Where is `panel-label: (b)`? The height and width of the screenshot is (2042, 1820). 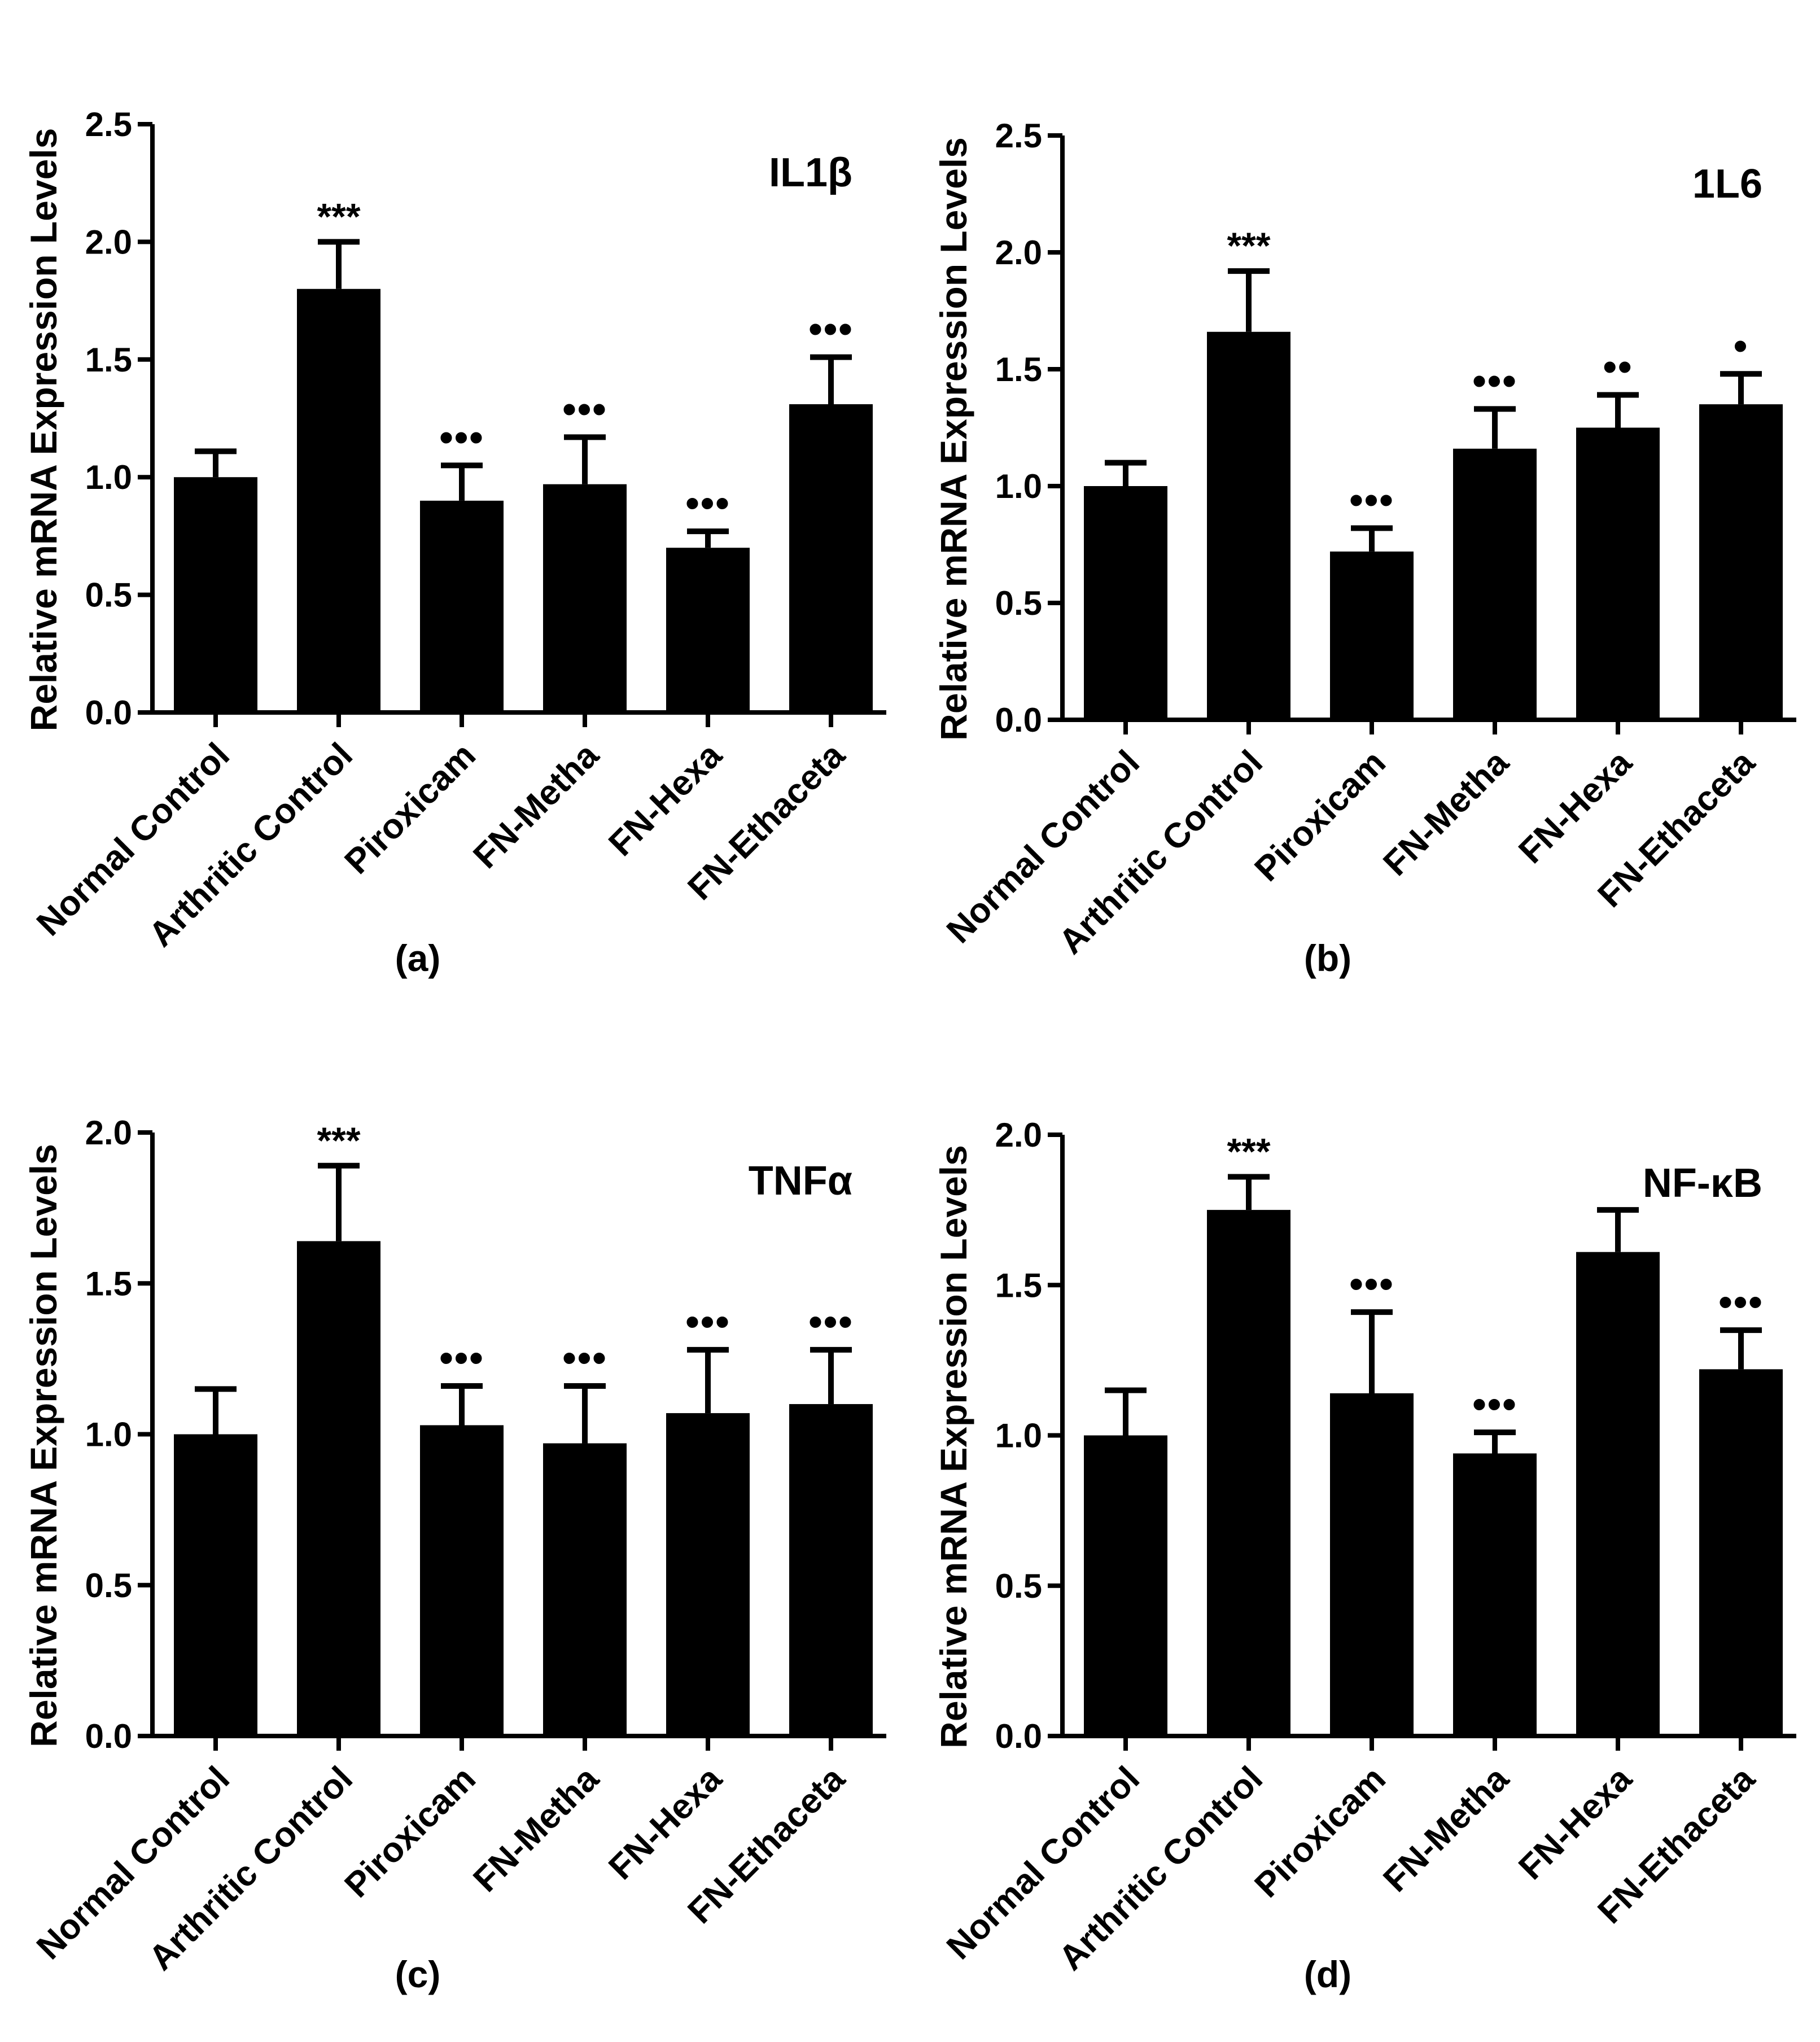 panel-label: (b) is located at coordinates (1327, 958).